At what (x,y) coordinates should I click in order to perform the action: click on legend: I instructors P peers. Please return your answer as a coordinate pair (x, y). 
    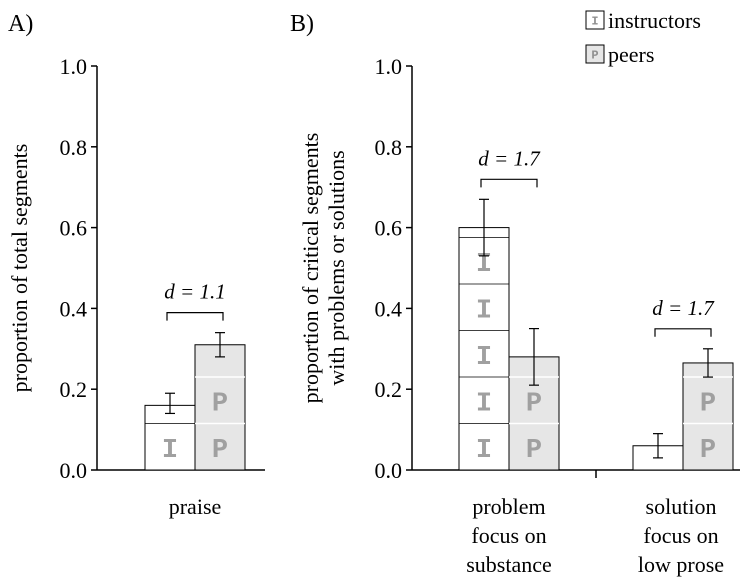
    Looking at the image, I should click on (643, 37).